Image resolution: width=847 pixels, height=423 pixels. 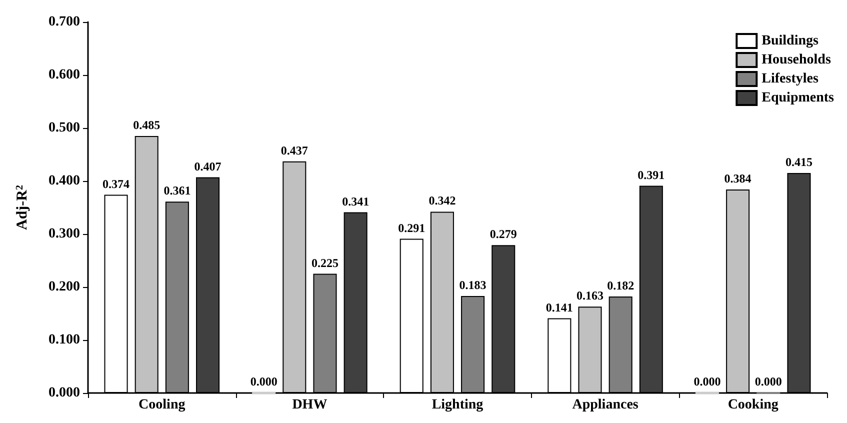 I want to click on data-label: 0.485, so click(x=146, y=125).